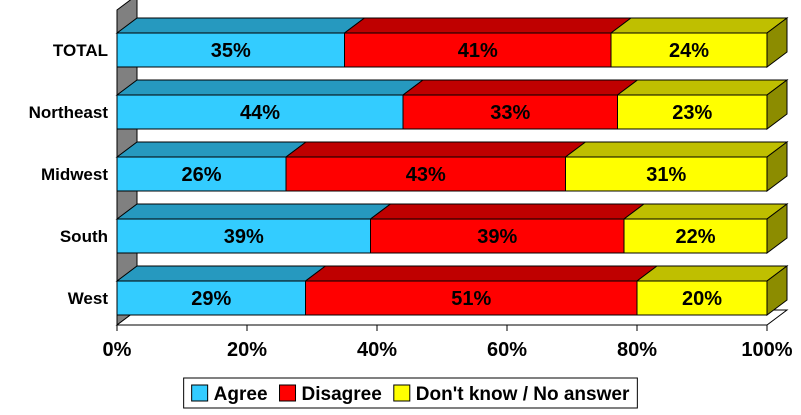  Describe the element at coordinates (260, 113) in the screenshot. I see `data-label: 44%` at that location.